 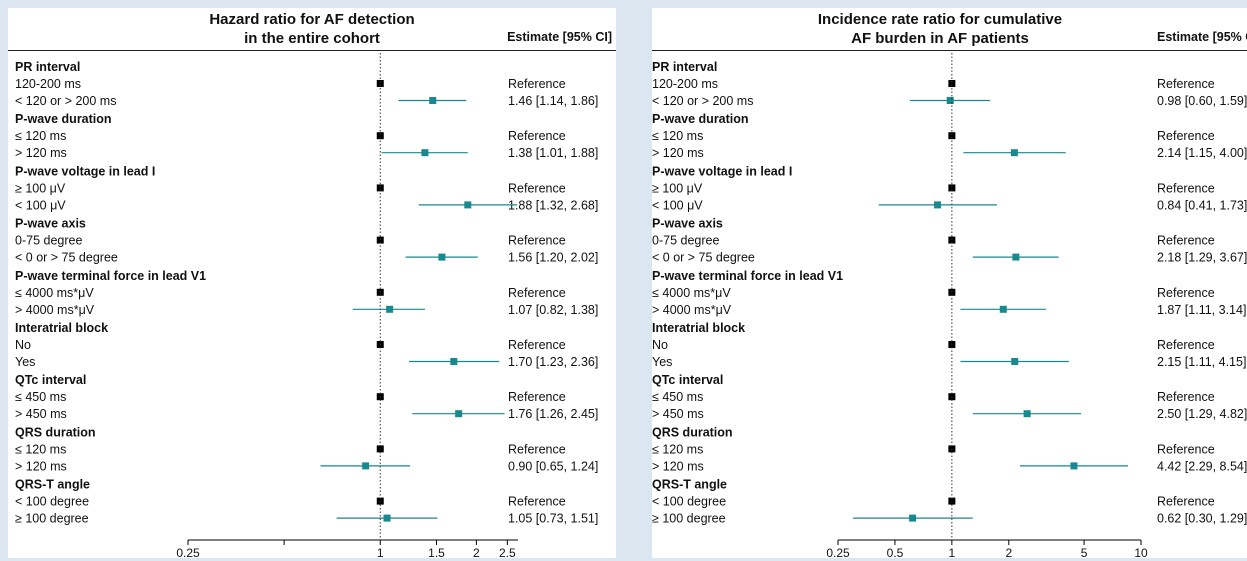 What do you see at coordinates (691, 293) in the screenshot?
I see `panel2-row-label: ≤ 4000 ms*μV` at bounding box center [691, 293].